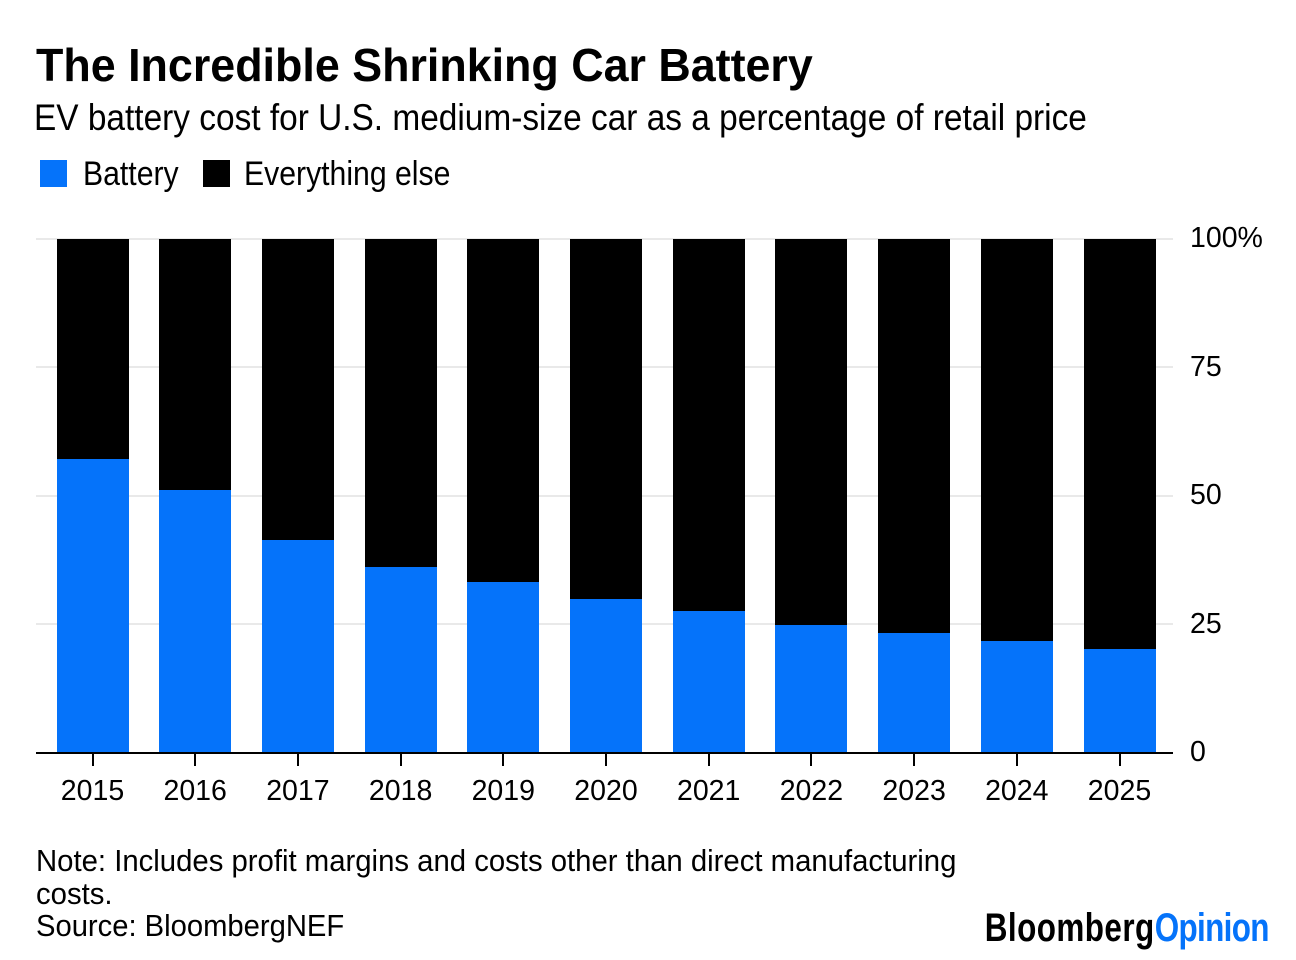 The width and height of the screenshot is (1296, 960). Describe the element at coordinates (708, 681) in the screenshot. I see `bar-segment-battery-2021` at that location.